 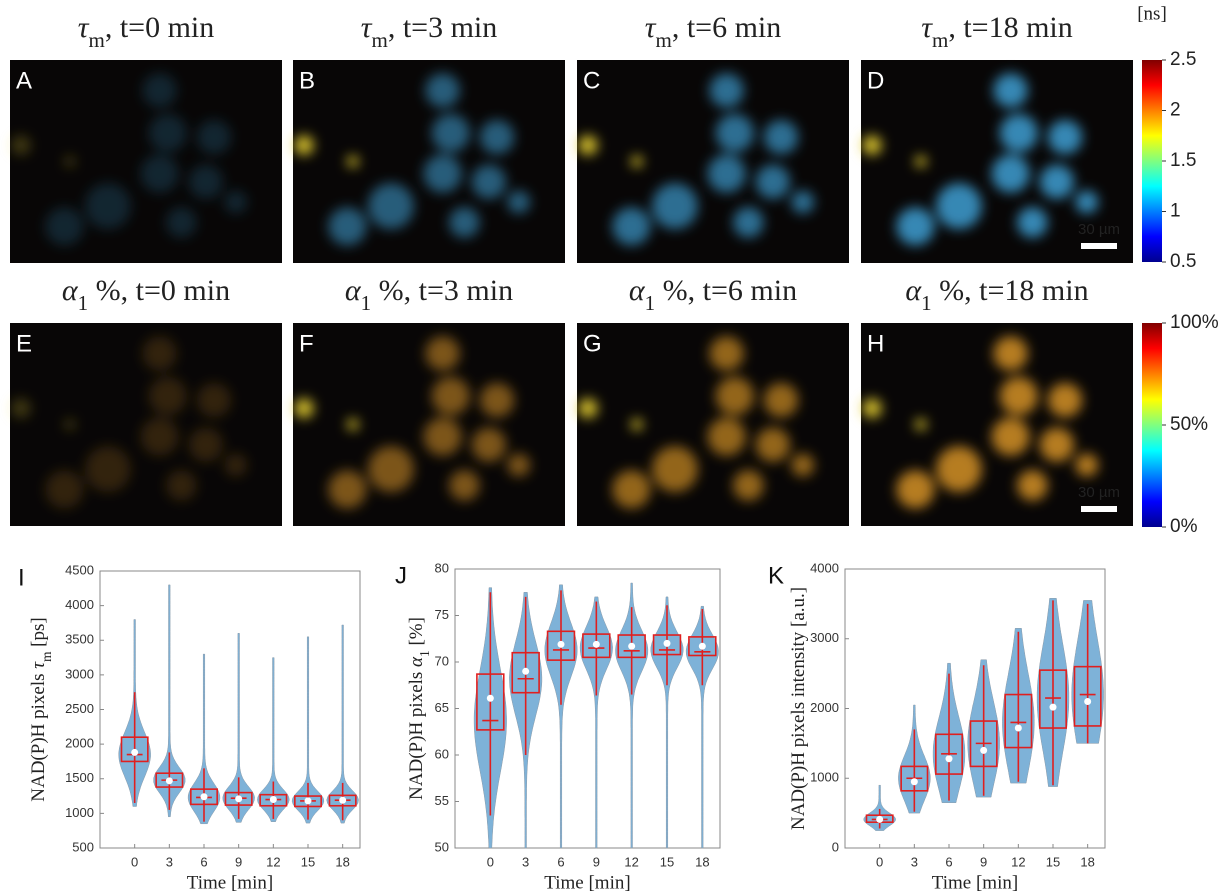 I want to click on colorbar-tick-label: 1, so click(x=1175, y=211).